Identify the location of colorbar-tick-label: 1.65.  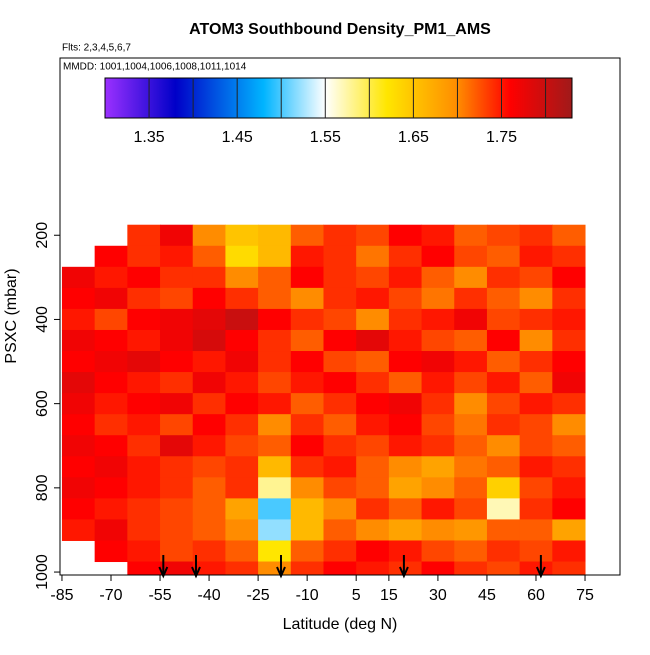
(413, 137).